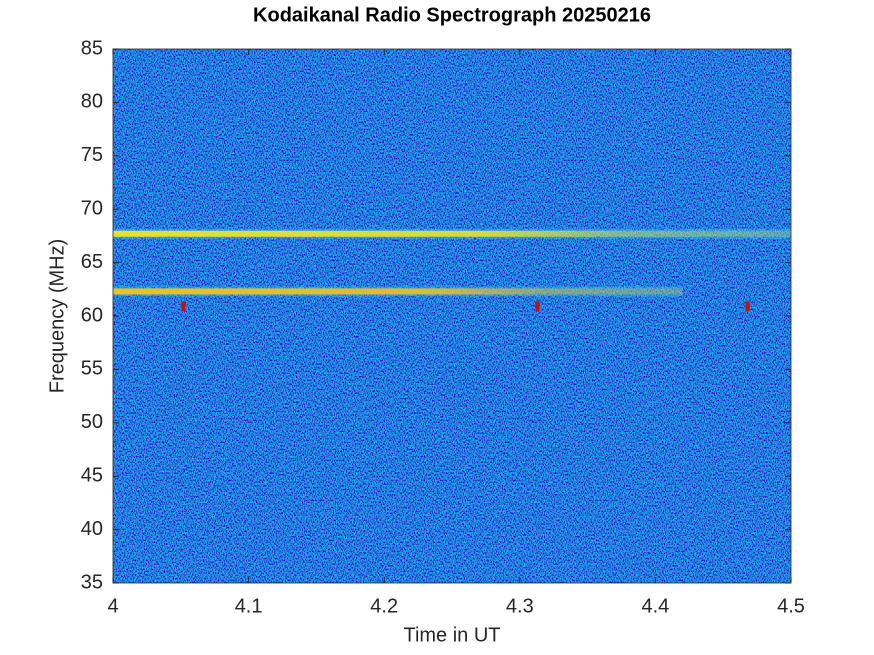 This screenshot has height=655, width=874. Describe the element at coordinates (249, 606) in the screenshot. I see `x-tick-label: 4.1` at that location.